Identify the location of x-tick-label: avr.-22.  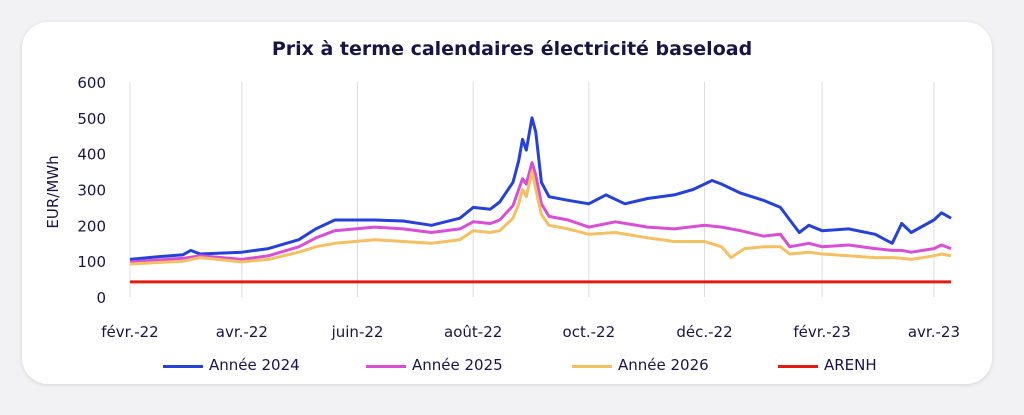
(242, 332).